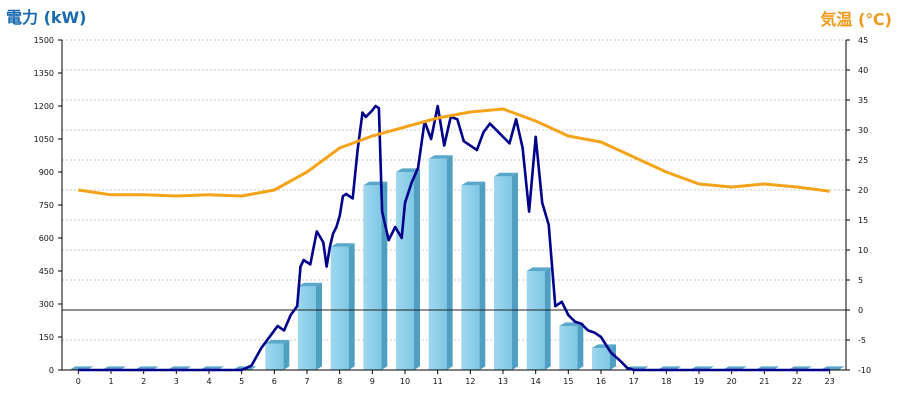 This screenshot has height=400, width=900. Describe the element at coordinates (863, 100) in the screenshot. I see `right-tick-label: 35` at that location.